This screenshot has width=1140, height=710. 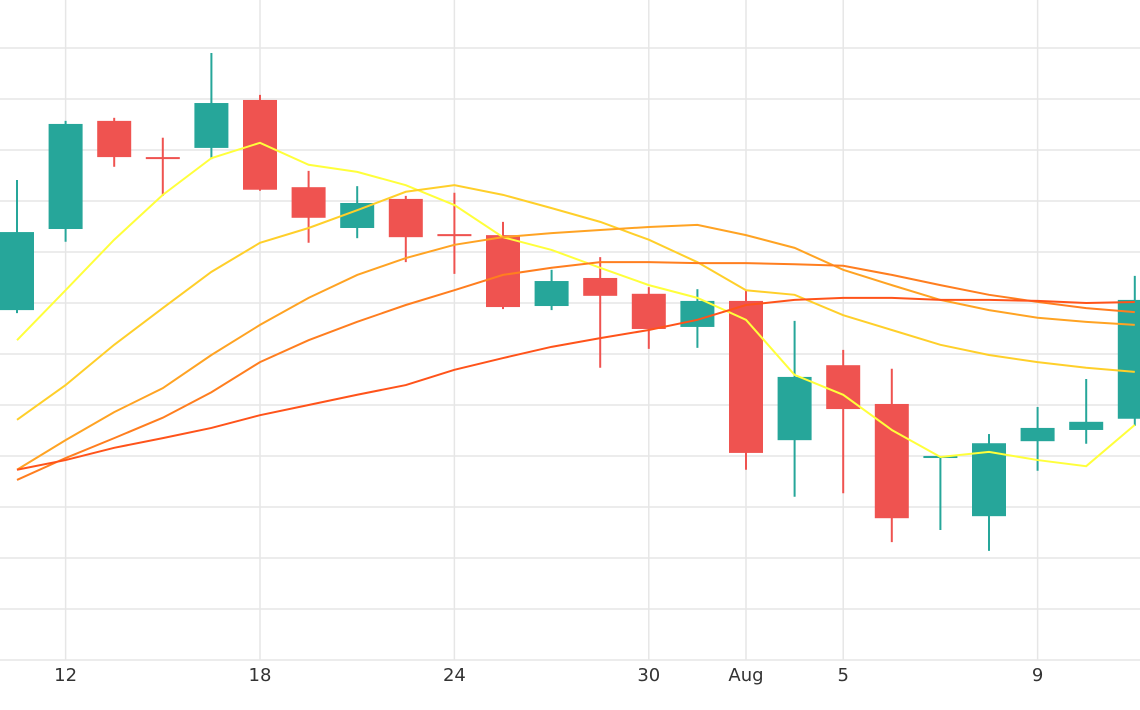 I want to click on x-tick-label: 5, so click(x=842, y=675).